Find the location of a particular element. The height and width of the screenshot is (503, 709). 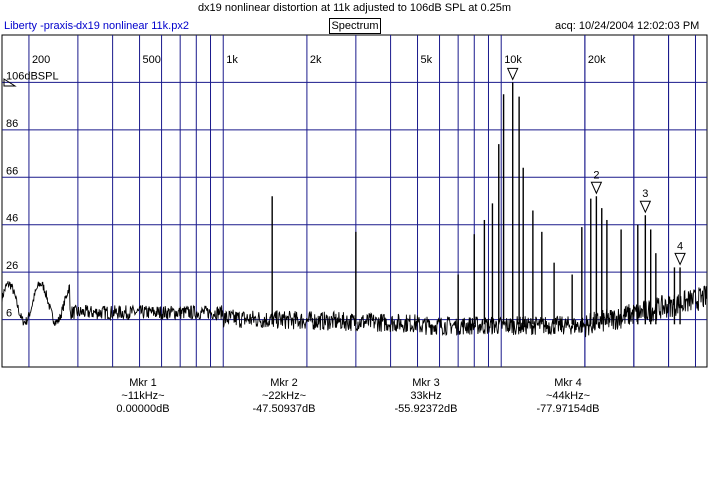

marker-readout-4: Mkr 4 ~44kHz~ -77.97154dB is located at coordinates (568, 396).